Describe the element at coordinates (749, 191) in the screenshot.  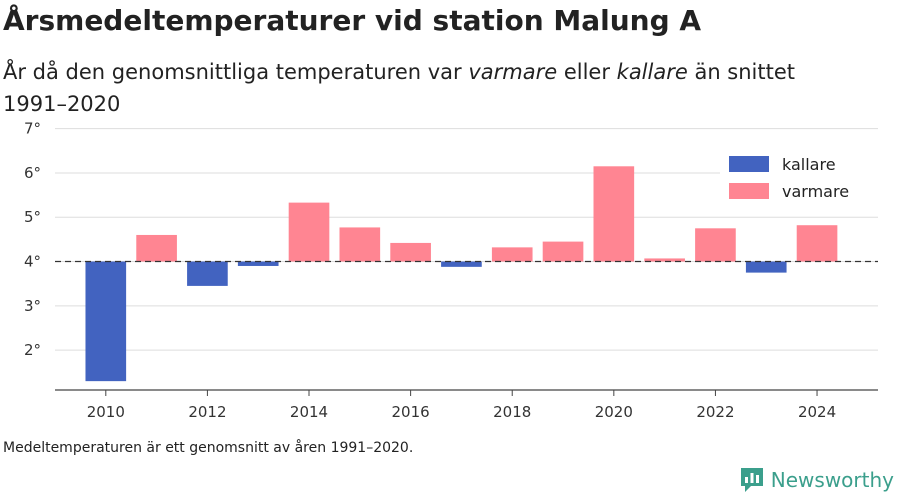
I see `legend-swatch-varmare` at that location.